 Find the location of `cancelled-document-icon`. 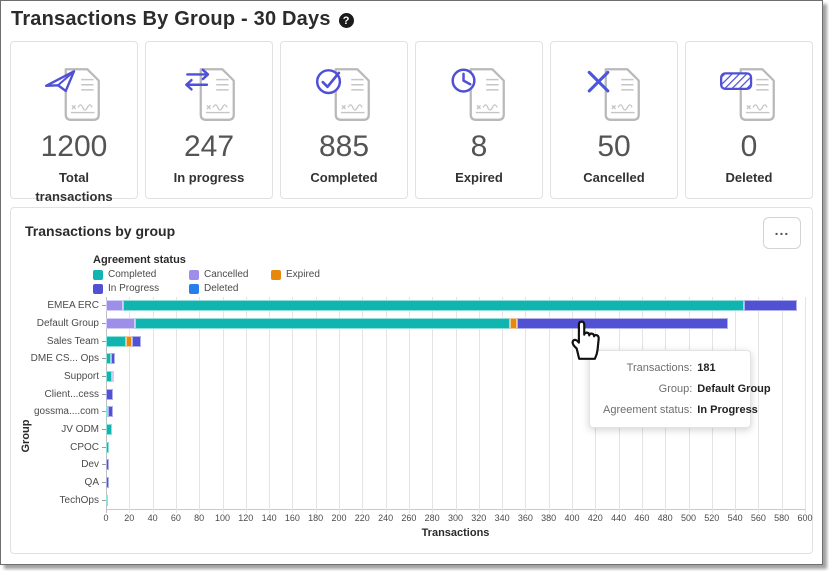

cancelled-document-icon is located at coordinates (614, 93).